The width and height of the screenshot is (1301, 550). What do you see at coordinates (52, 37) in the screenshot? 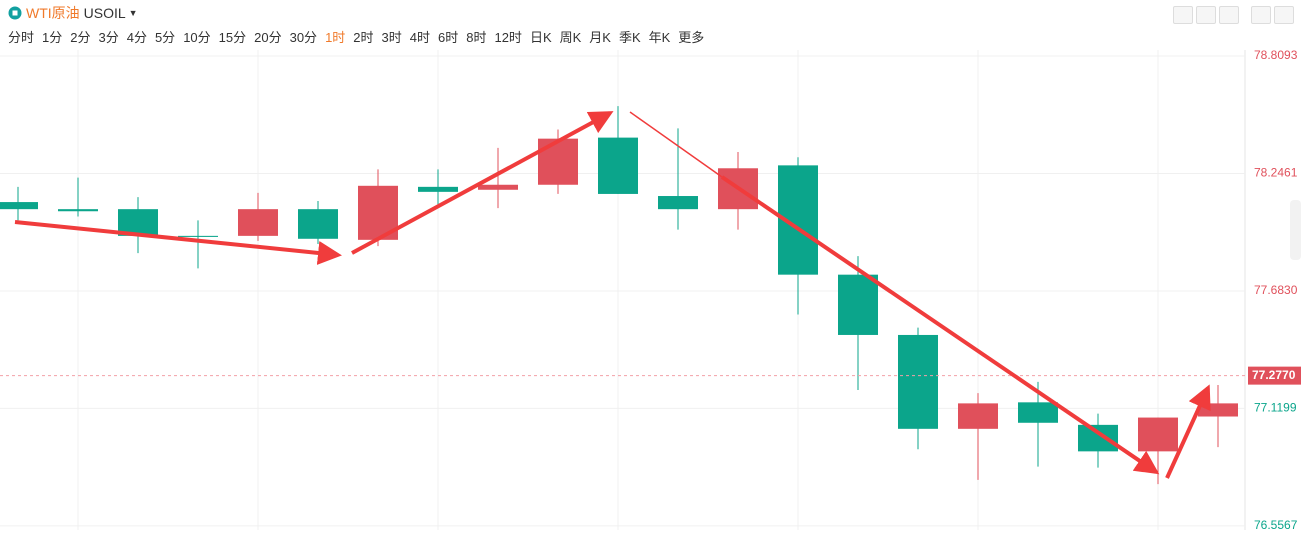
I see `period-tab: 1分` at bounding box center [52, 37].